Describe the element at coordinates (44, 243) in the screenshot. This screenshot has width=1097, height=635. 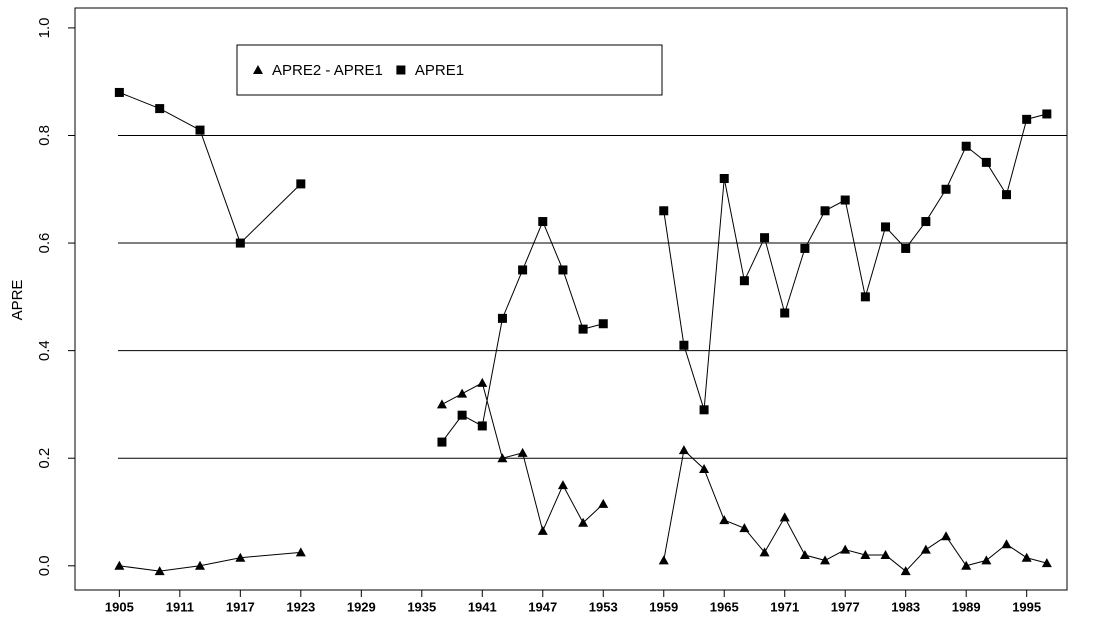
I see `y-tick-label: 0.6` at that location.